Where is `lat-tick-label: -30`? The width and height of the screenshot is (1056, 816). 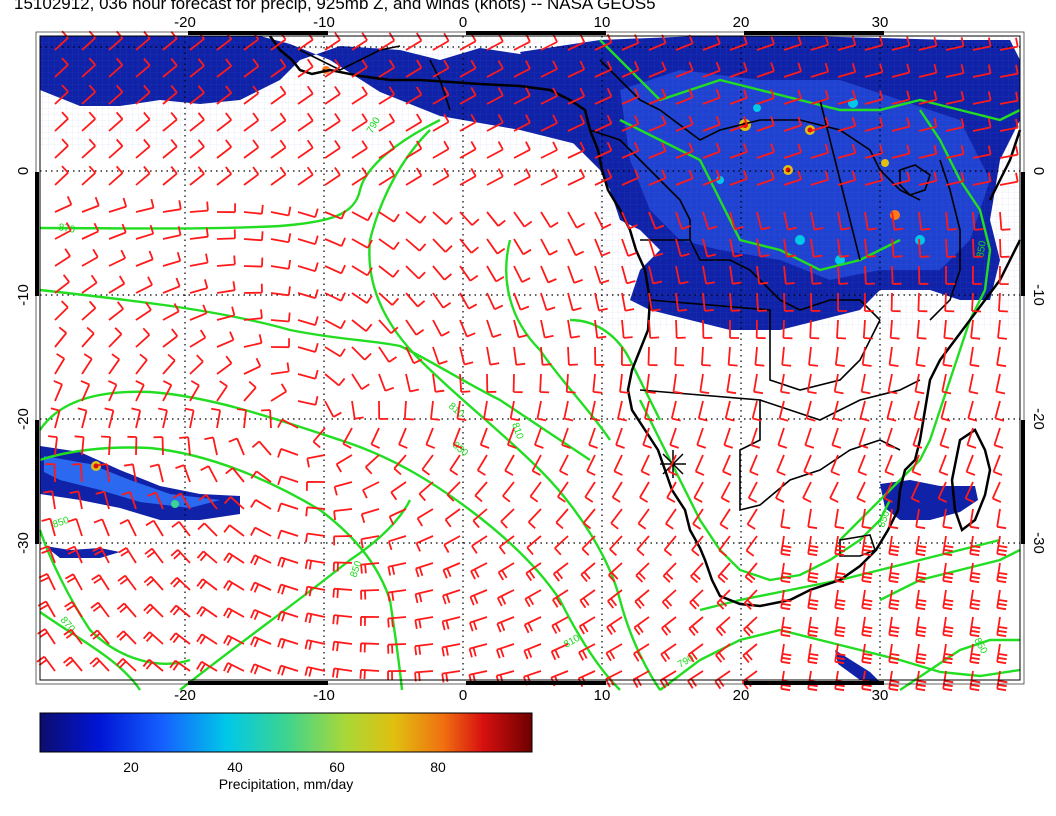 lat-tick-label: -30 is located at coordinates (23, 543).